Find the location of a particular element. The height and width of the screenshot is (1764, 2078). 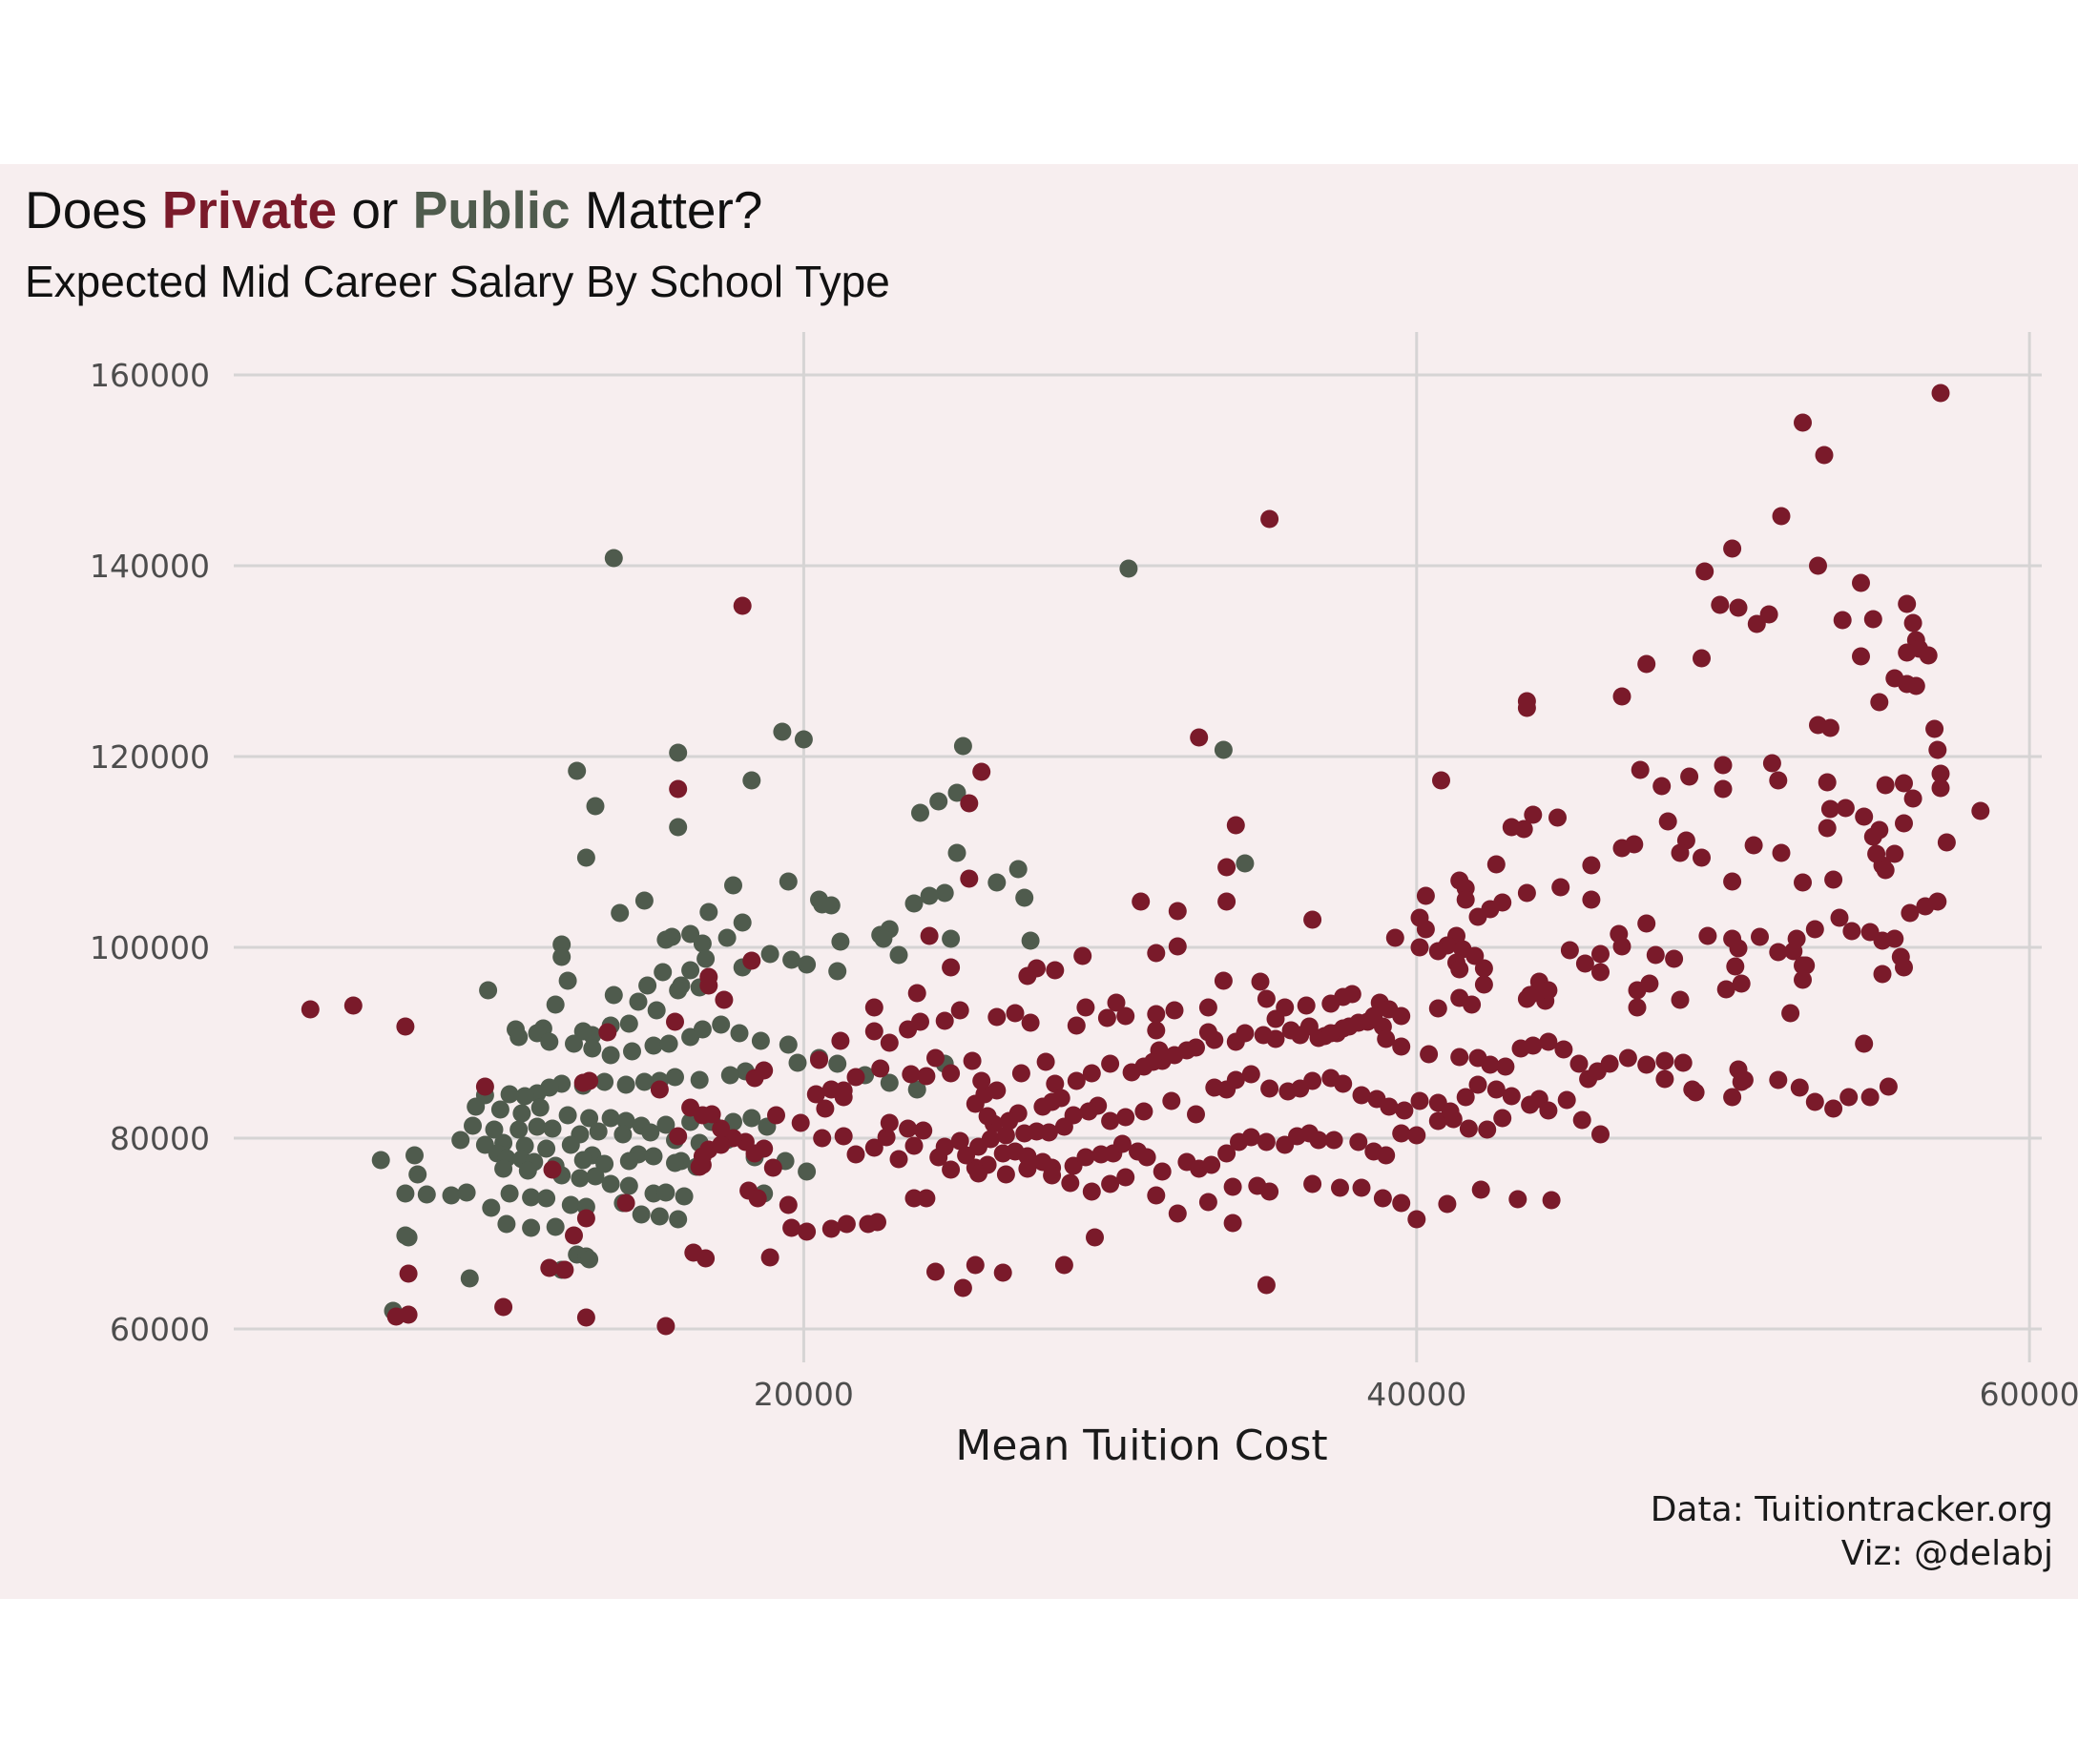

y-tick-label: 160000 is located at coordinates (150, 375).